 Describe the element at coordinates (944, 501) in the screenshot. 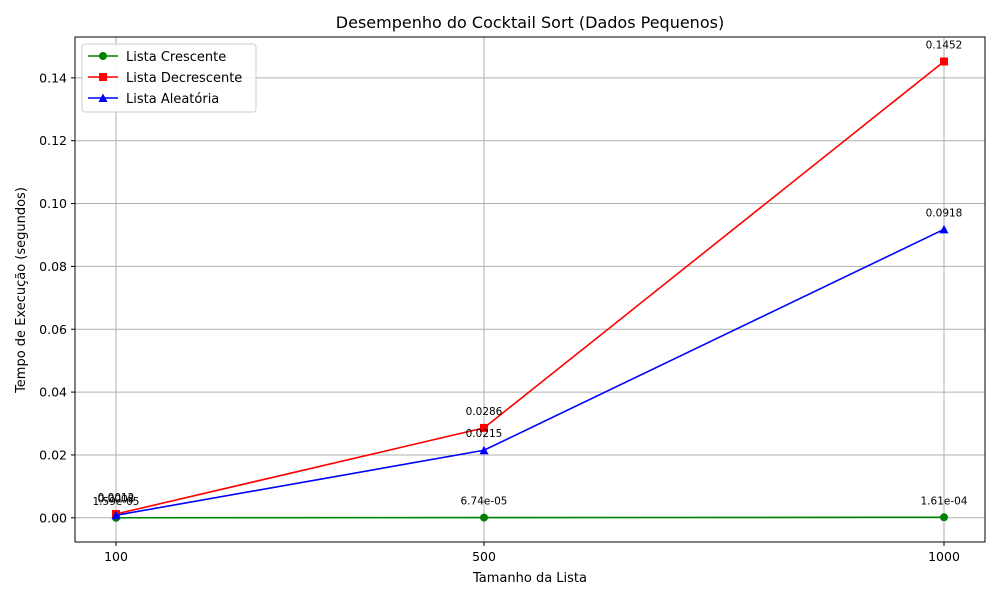

I see `data-label: 1.61e-04` at that location.